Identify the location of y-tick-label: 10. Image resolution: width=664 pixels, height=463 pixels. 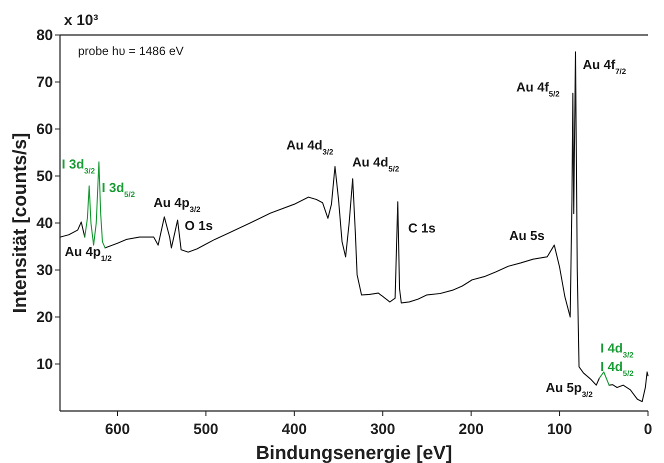
(44, 364).